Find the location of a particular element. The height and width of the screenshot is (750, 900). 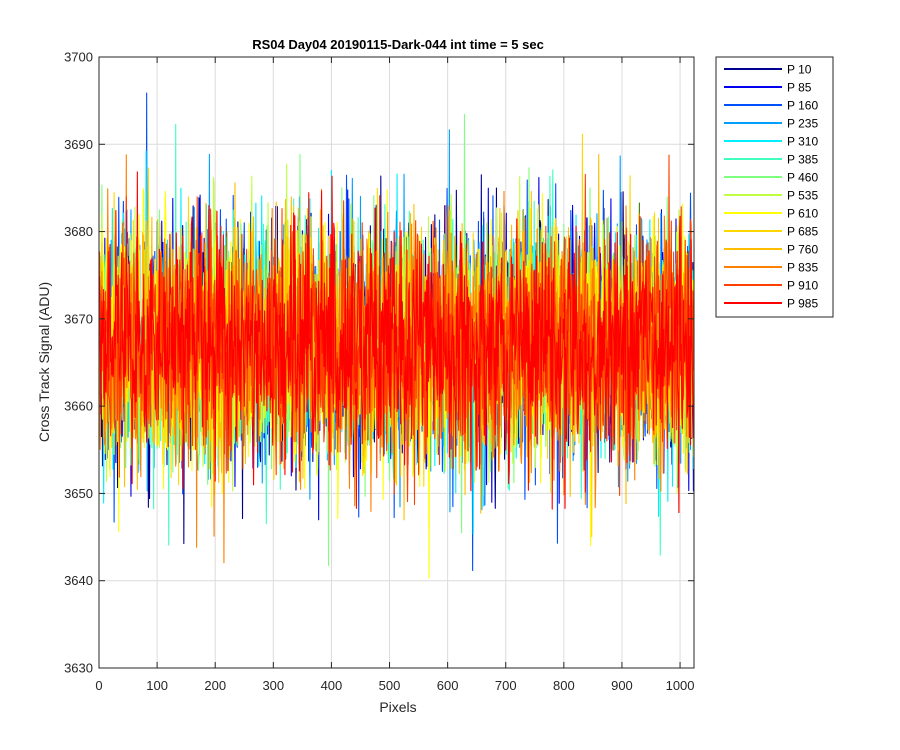

y-tick-label: 3690 is located at coordinates (78, 144).